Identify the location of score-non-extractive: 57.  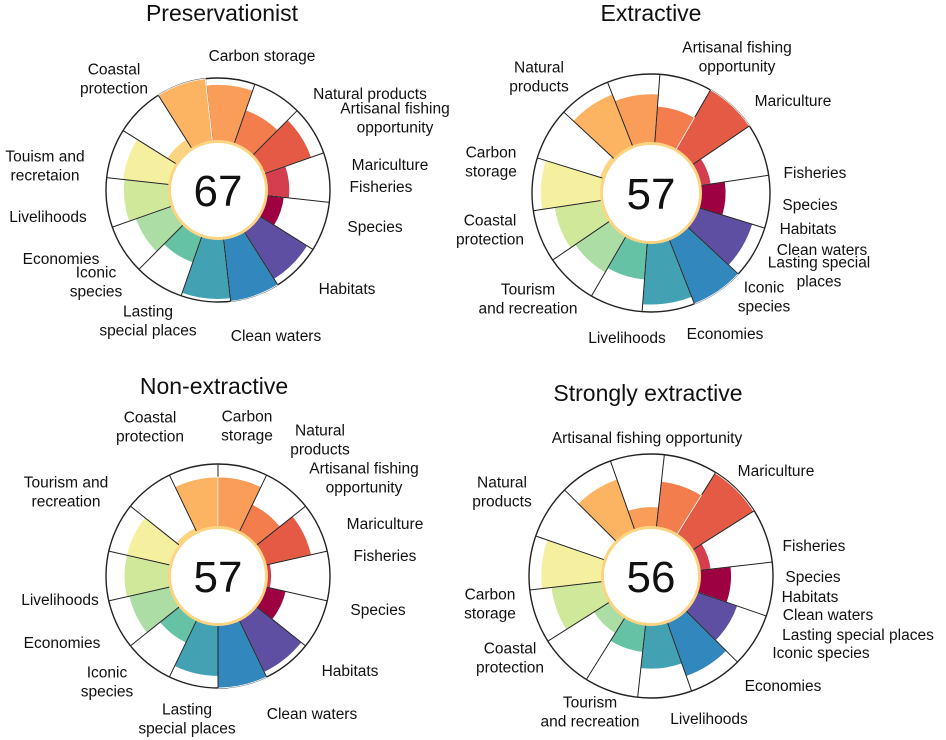
(218, 577).